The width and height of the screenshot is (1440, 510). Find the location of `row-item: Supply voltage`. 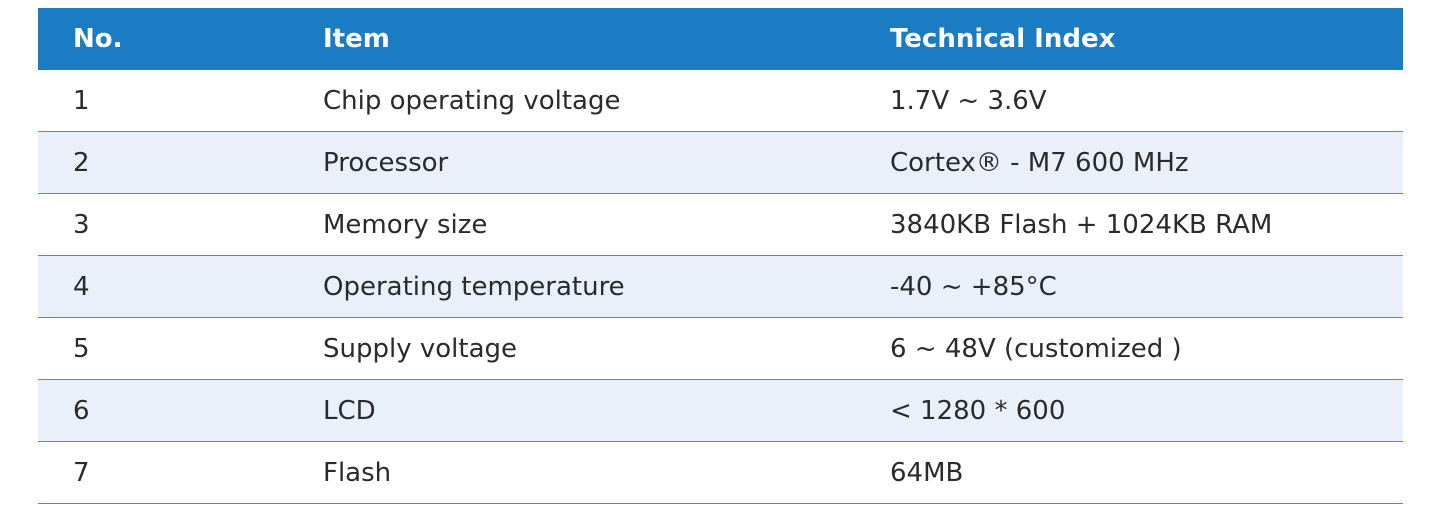

row-item: Supply voltage is located at coordinates (420, 348).